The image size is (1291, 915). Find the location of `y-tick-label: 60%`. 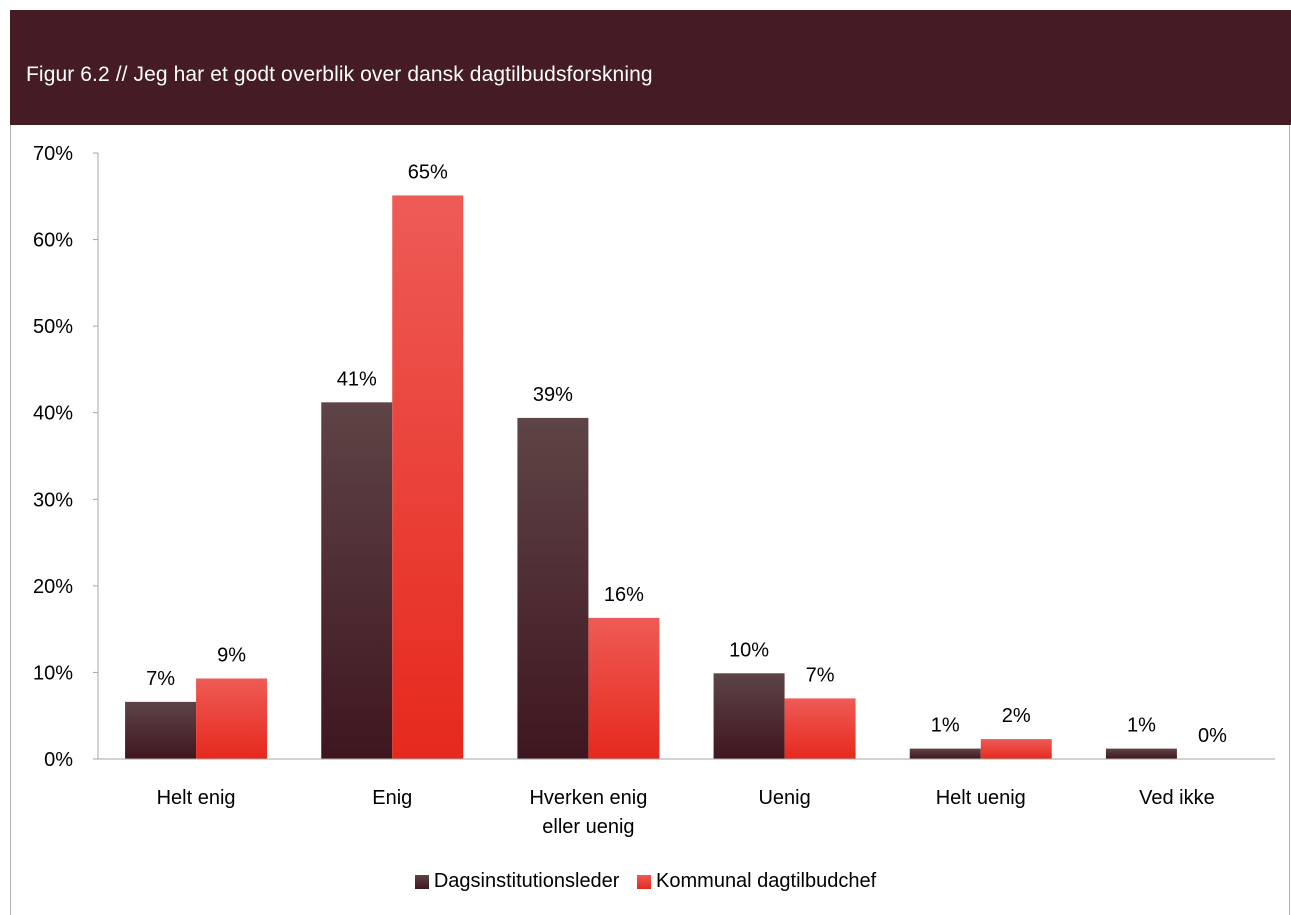

y-tick-label: 60% is located at coordinates (53, 241).